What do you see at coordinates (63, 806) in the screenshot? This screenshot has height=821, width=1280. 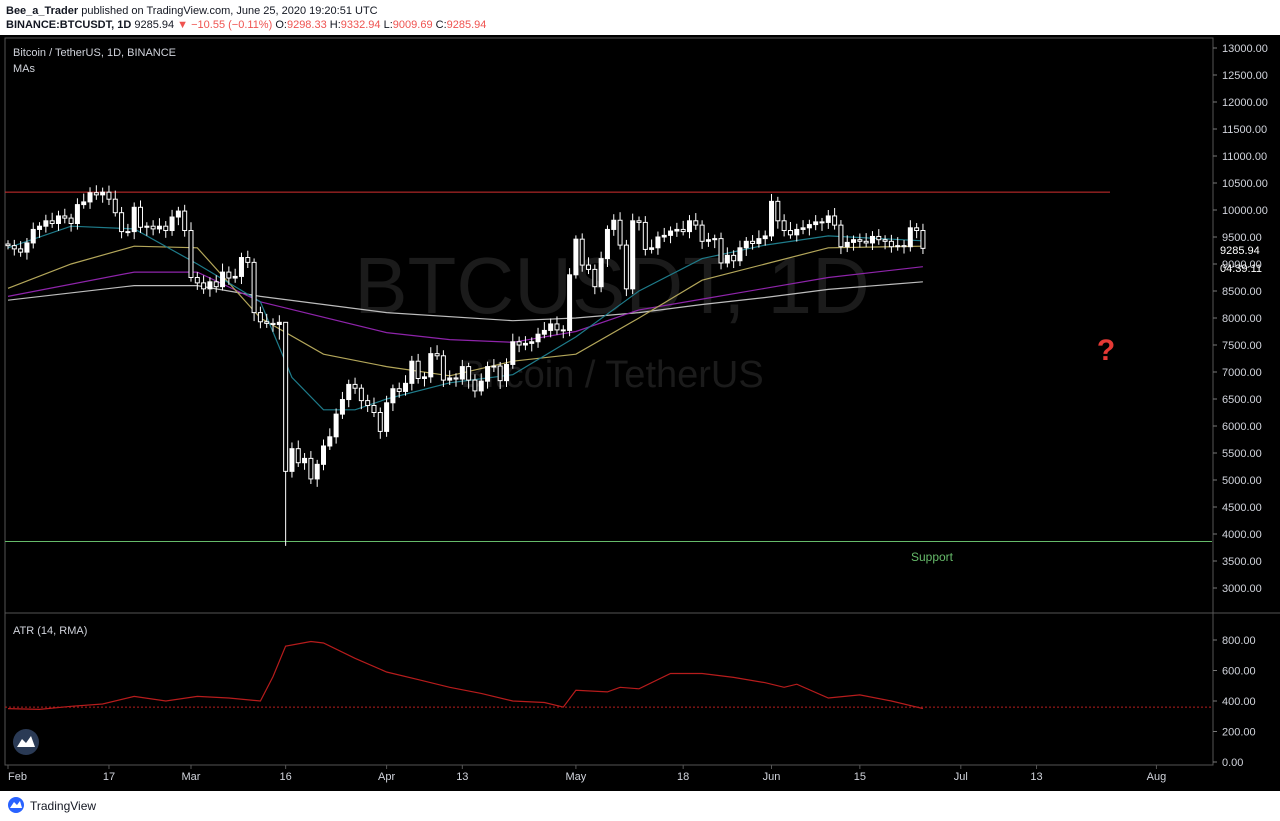 I see `brand-name: TradingView` at bounding box center [63, 806].